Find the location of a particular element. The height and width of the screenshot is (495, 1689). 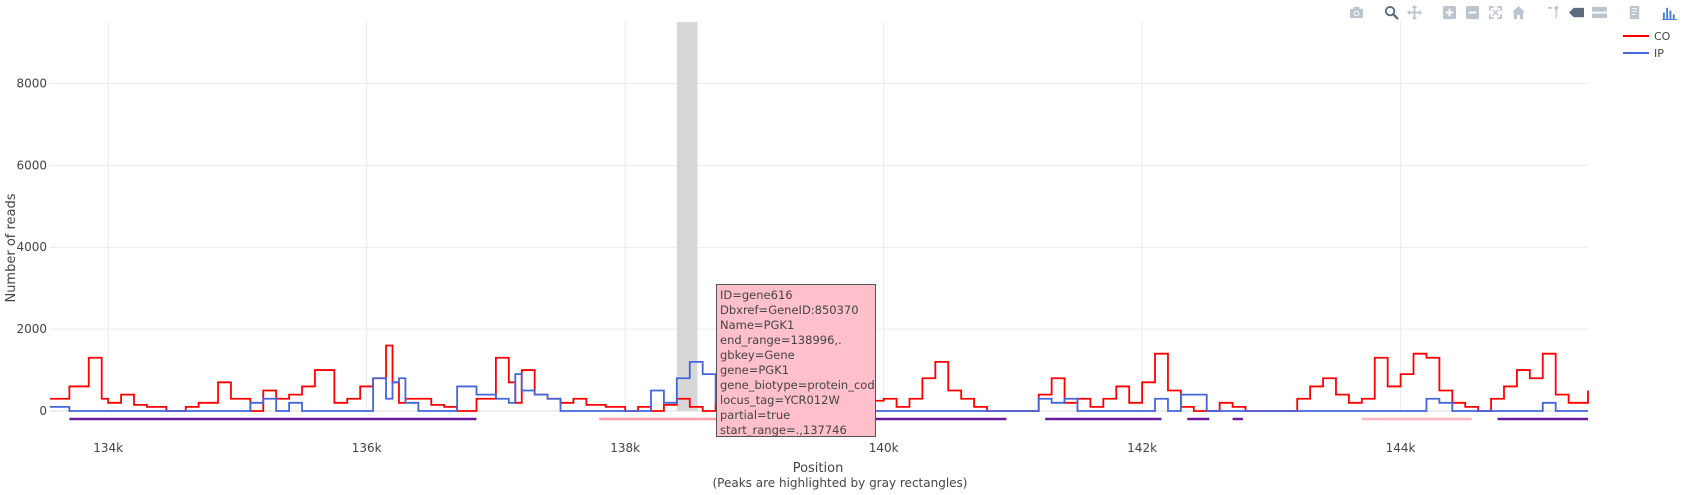

x-tick-label: 144k is located at coordinates (1401, 448).